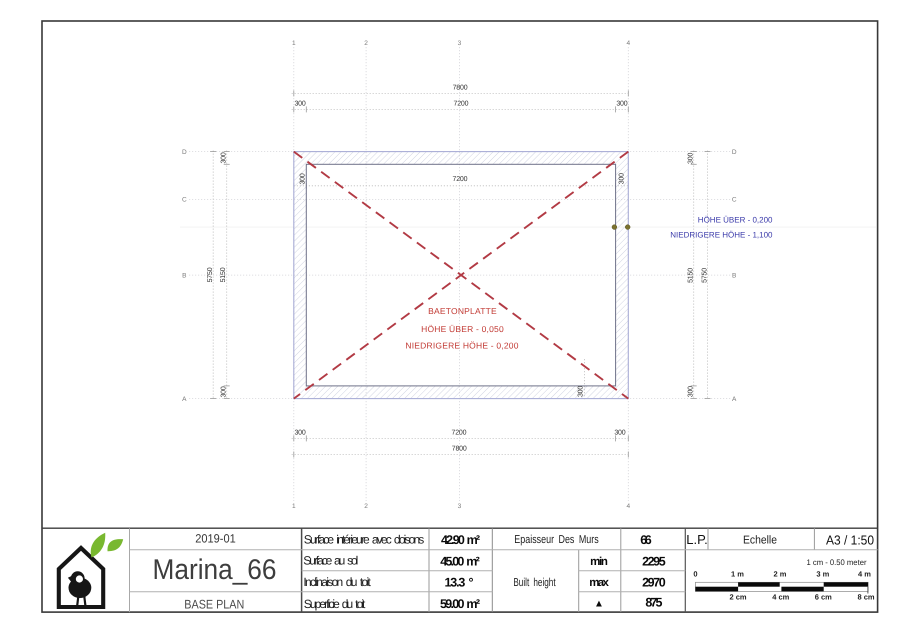 This screenshot has height=636, width=900. What do you see at coordinates (864, 574) in the screenshot?
I see `svg-text: 4 m` at bounding box center [864, 574].